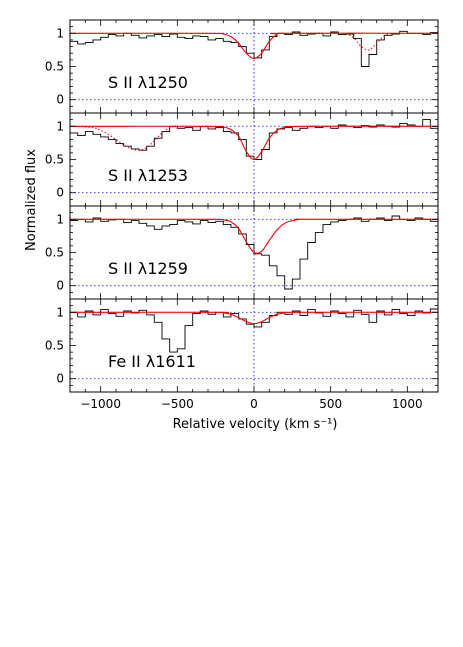  Describe the element at coordinates (100, 404) in the screenshot. I see `x-tick-label: −1000` at that location.